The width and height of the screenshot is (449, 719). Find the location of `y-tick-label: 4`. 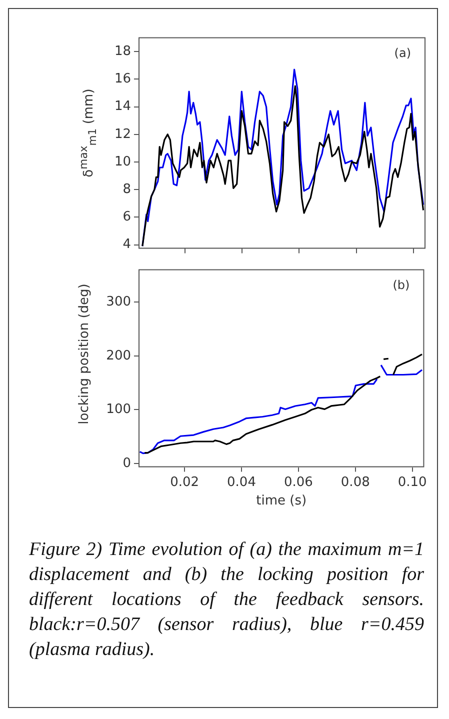

y-tick-label: 4 is located at coordinates (126, 244).